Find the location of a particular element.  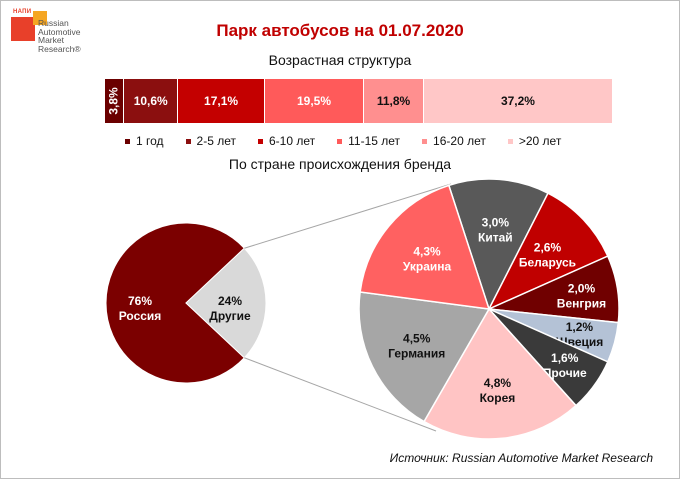

pie-slice-label: 1,6% is located at coordinates (565, 358).